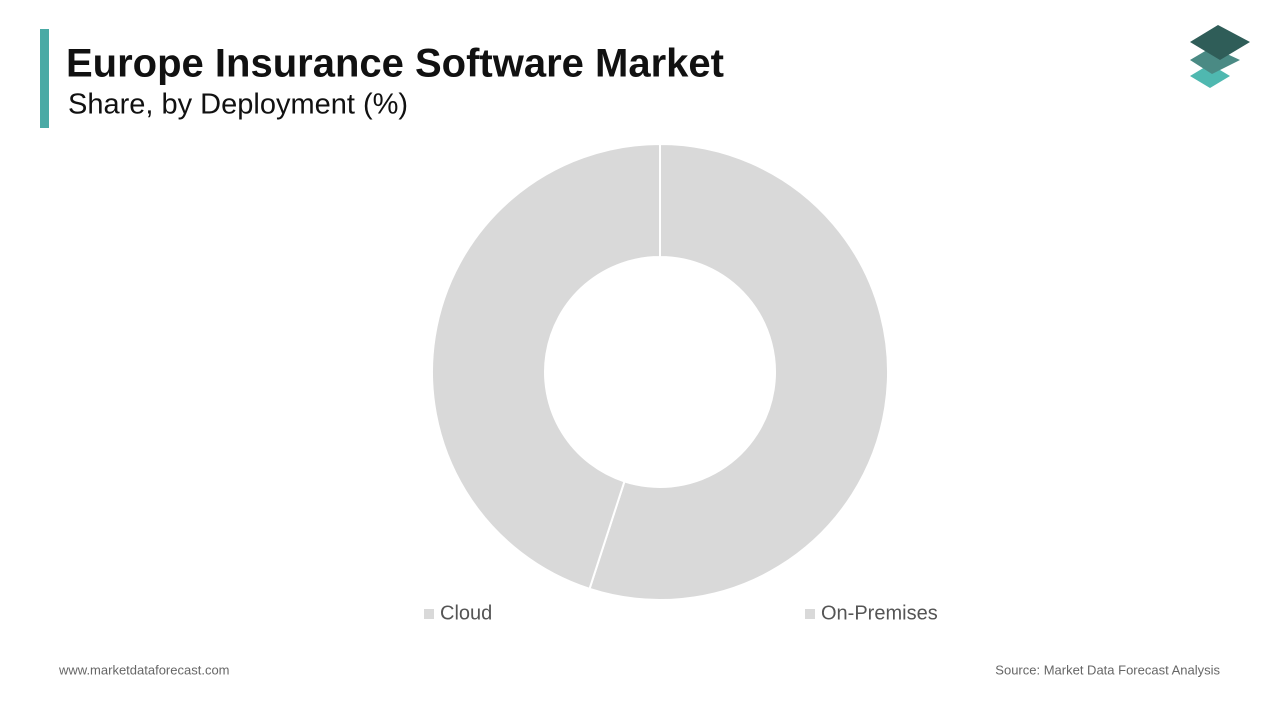  What do you see at coordinates (395, 64) in the screenshot?
I see `chart-title: Europe Insurance Software Market` at bounding box center [395, 64].